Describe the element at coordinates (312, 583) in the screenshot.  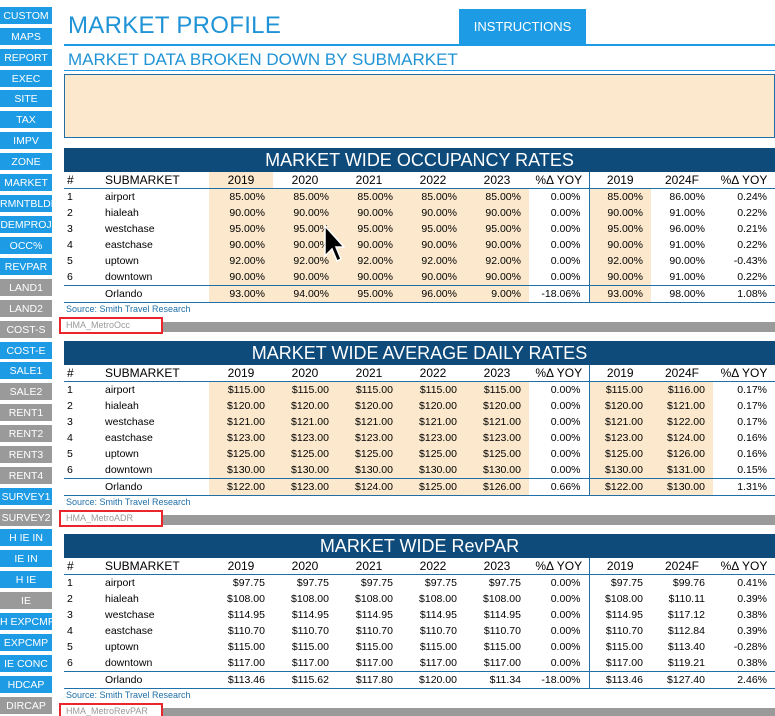
I see `table-cell: $97.75` at that location.